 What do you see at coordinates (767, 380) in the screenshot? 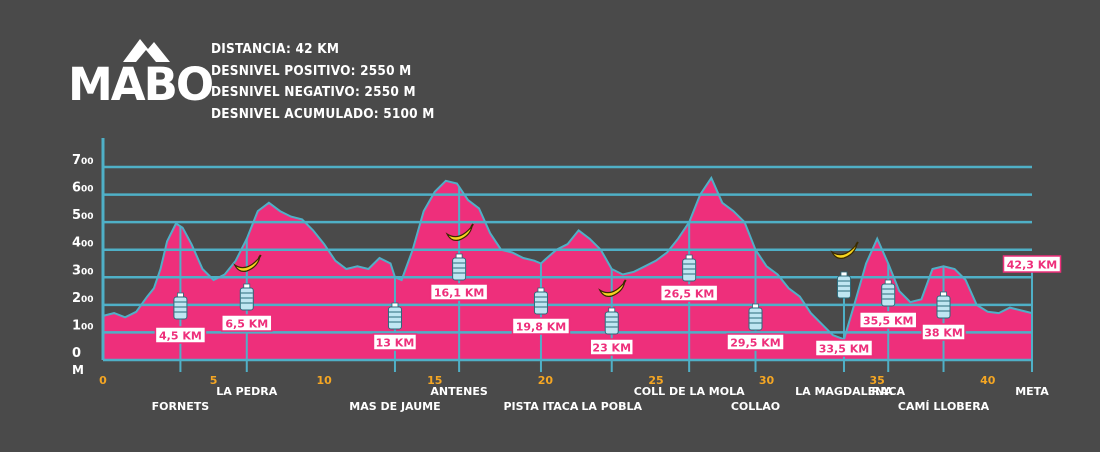
I see `x-tick-label: 30` at bounding box center [767, 380].